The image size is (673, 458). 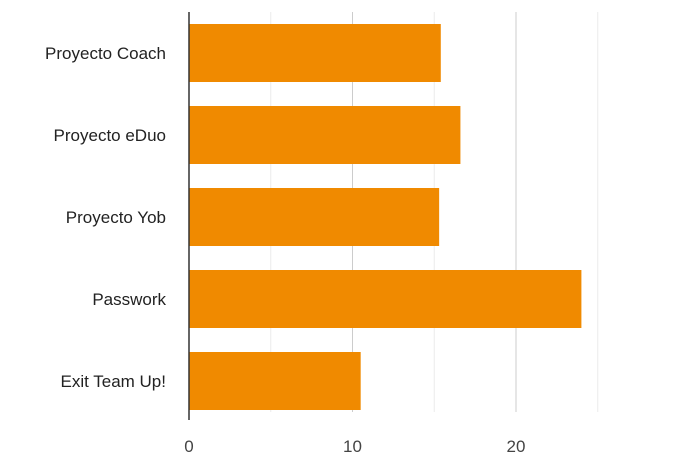 What do you see at coordinates (352, 445) in the screenshot?
I see `x-tick-label: 10` at bounding box center [352, 445].